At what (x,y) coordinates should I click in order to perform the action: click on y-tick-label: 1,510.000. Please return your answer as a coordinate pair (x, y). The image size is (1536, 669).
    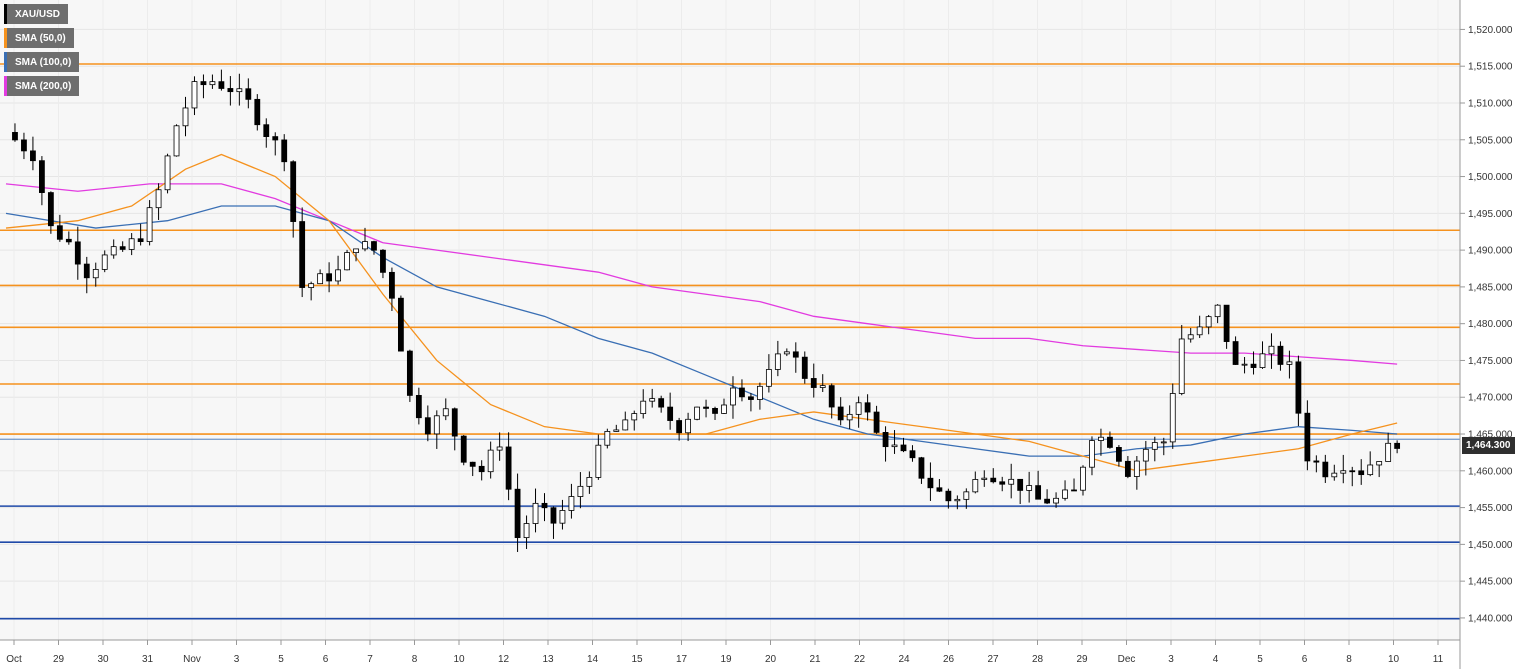
    Looking at the image, I should click on (1490, 103).